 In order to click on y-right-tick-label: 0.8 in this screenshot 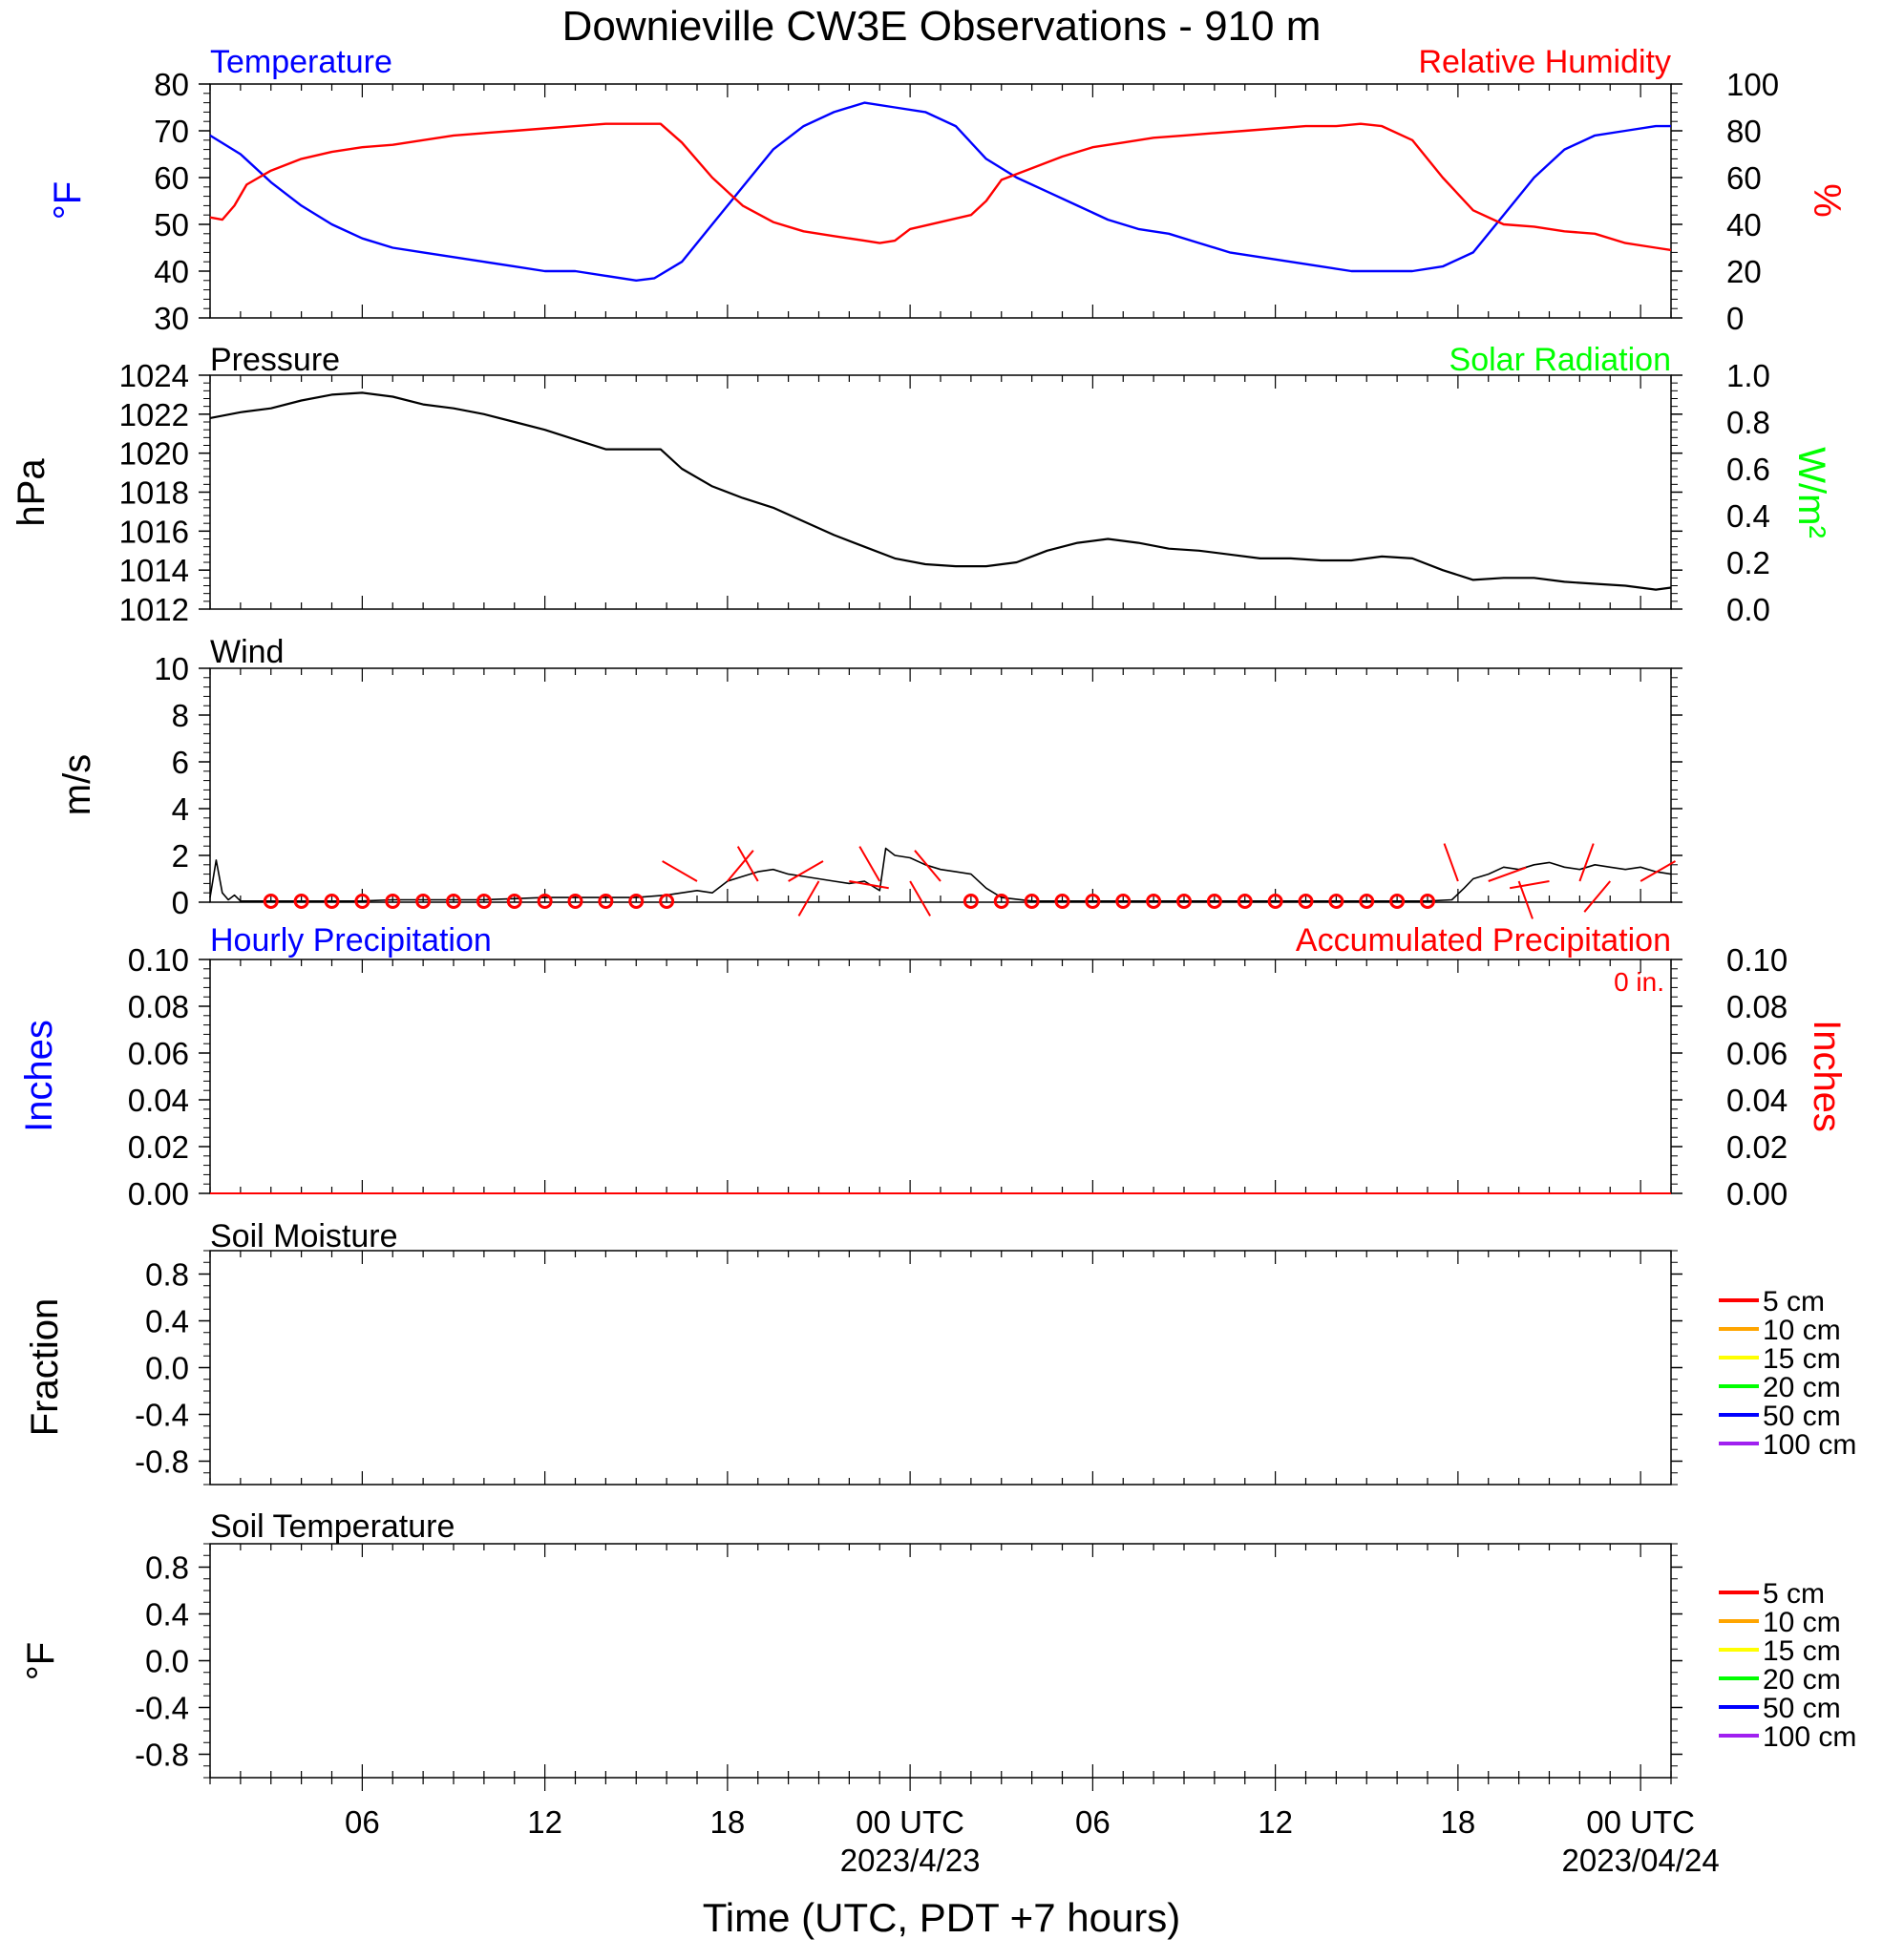, I will do `click(1748, 422)`.